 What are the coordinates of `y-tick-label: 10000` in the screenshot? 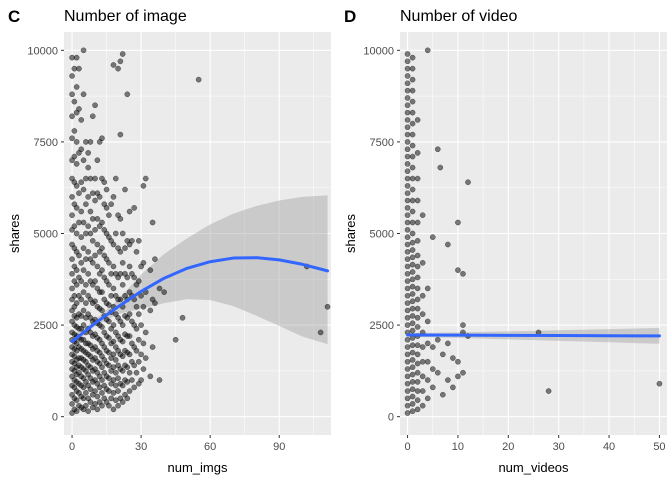 It's located at (42, 51).